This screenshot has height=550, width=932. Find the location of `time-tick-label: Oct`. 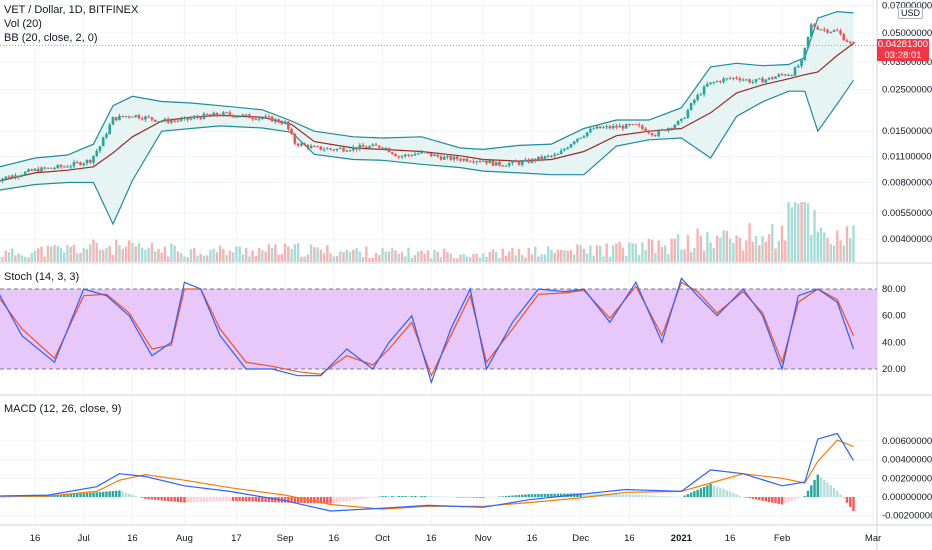

time-tick-label: Oct is located at coordinates (382, 538).